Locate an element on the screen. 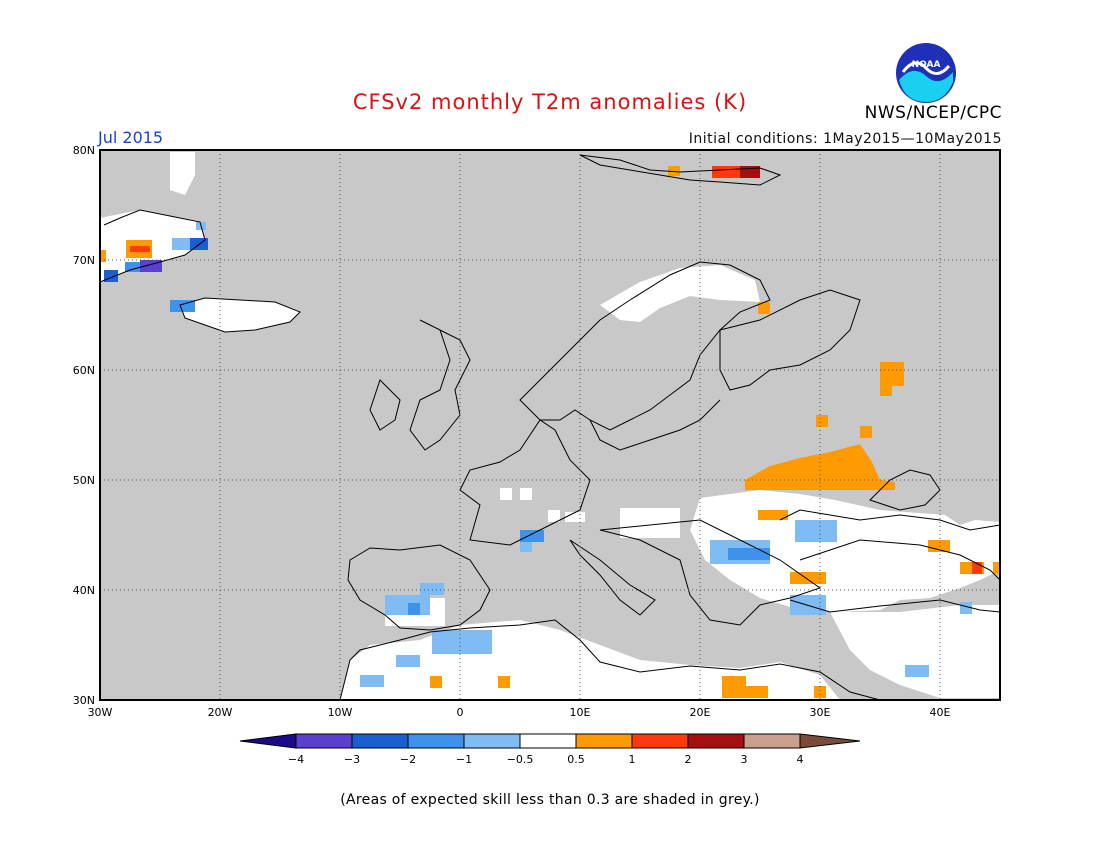  lon-tick: 10E is located at coordinates (580, 712).